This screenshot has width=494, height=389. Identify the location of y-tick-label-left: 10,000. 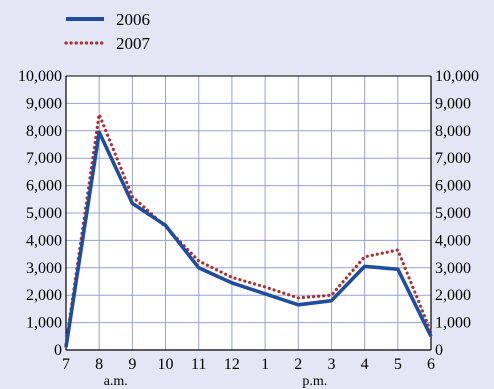
(40, 76).